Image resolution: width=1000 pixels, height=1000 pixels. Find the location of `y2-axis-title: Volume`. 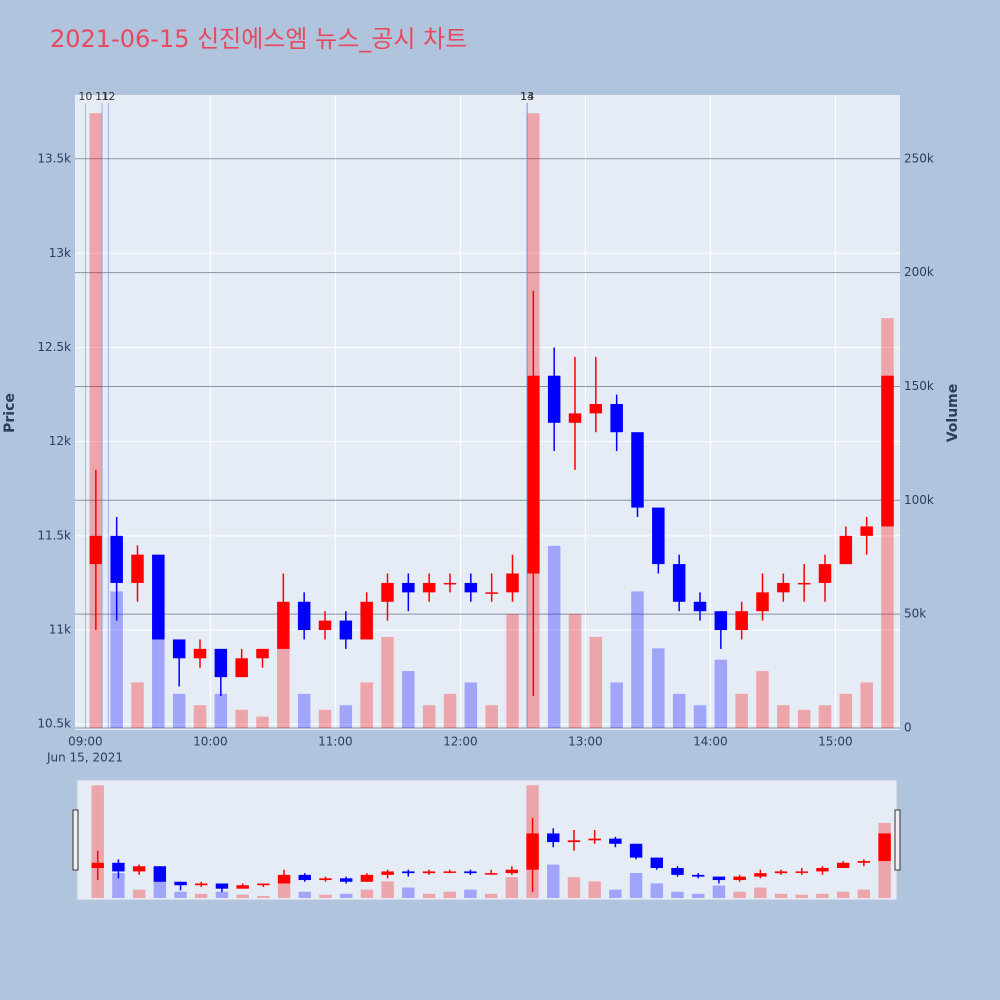

y2-axis-title: Volume is located at coordinates (953, 413).